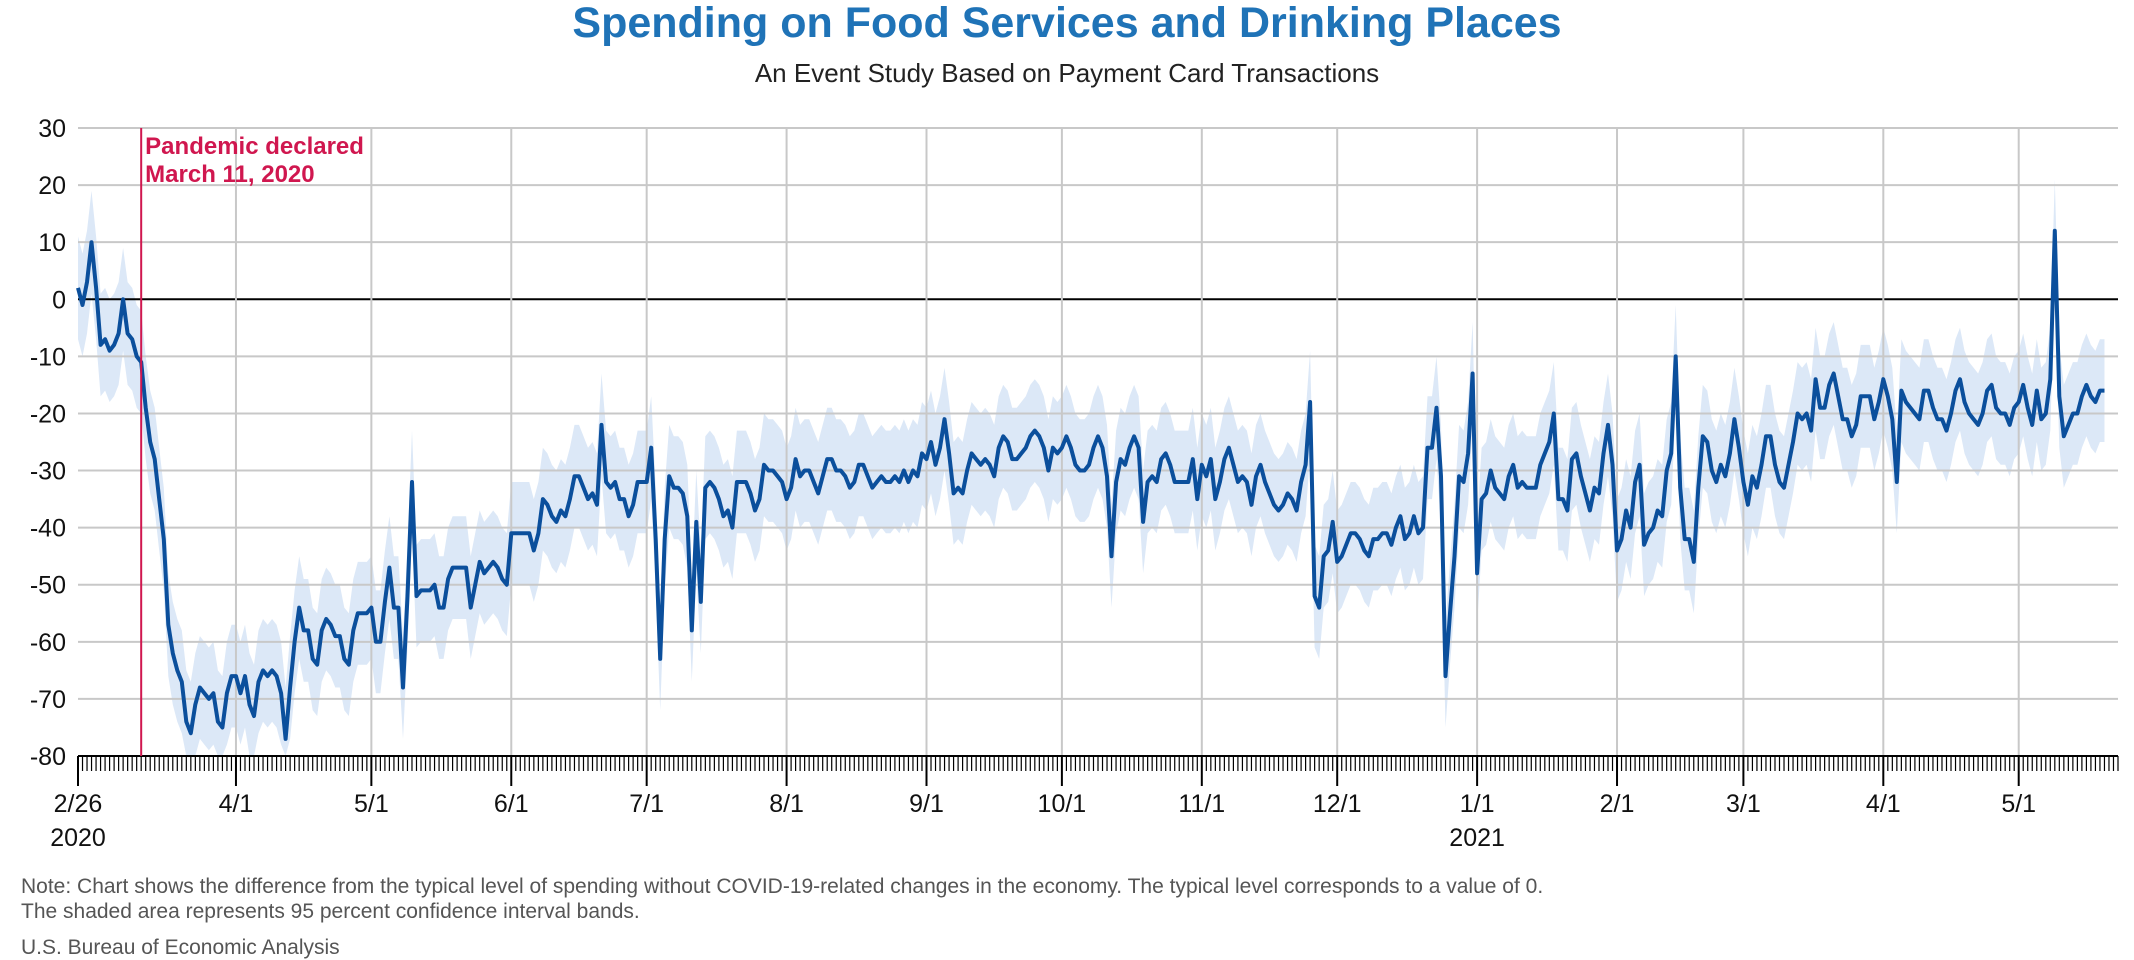 The image size is (2134, 960). I want to click on y-tick-label: -20, so click(48, 414).